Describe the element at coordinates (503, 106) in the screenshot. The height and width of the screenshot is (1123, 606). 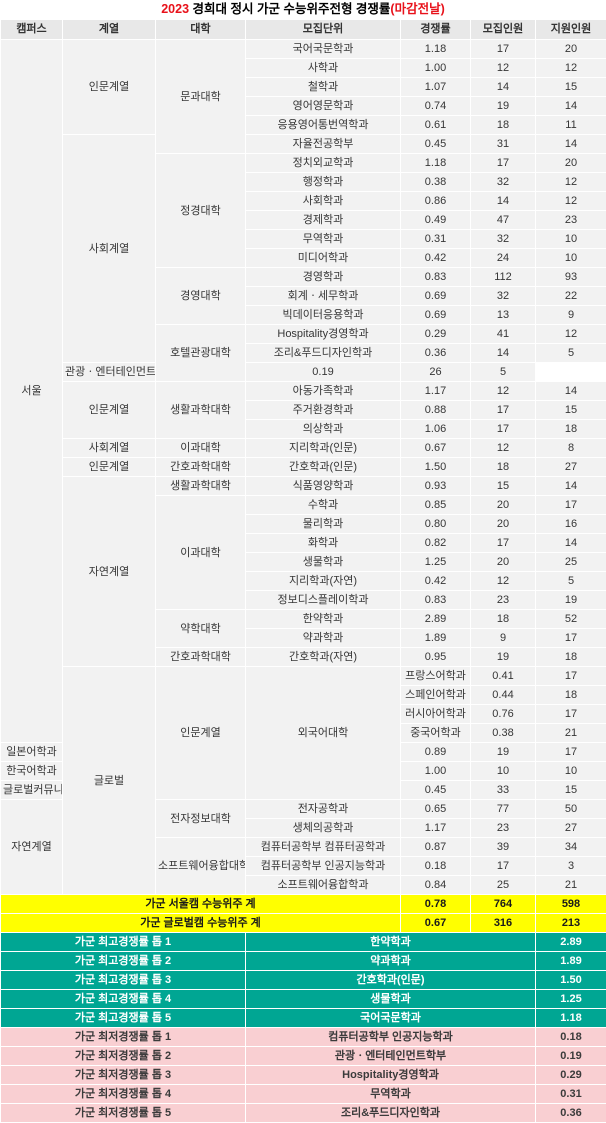
I see `cell-quota: 19` at that location.